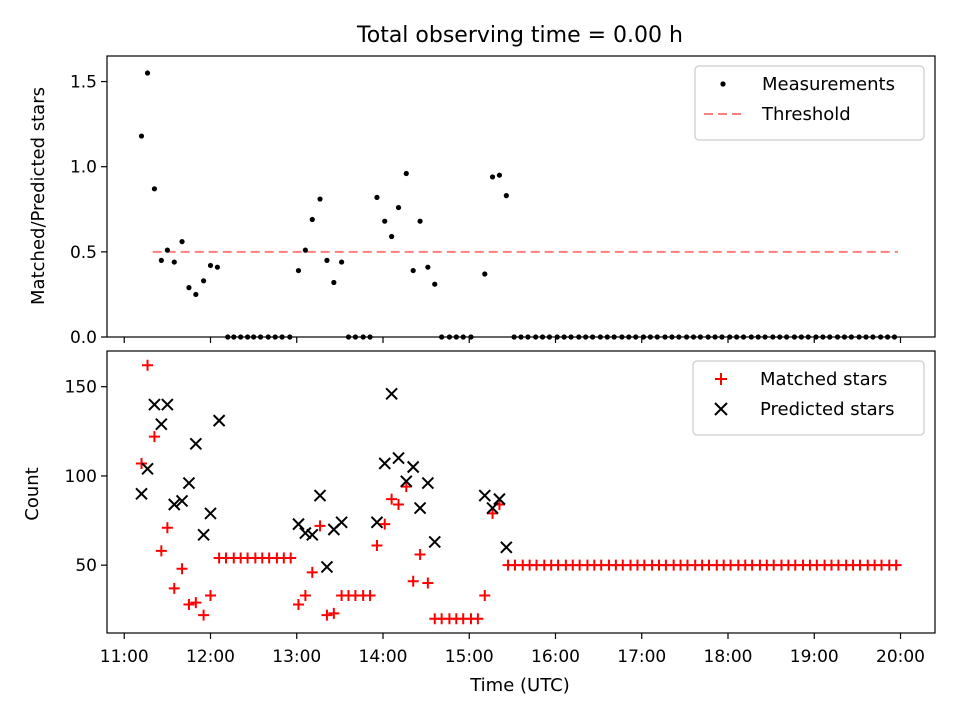 This screenshot has height=720, width=960. I want to click on x-axis-label: Time (UTC), so click(519, 685).